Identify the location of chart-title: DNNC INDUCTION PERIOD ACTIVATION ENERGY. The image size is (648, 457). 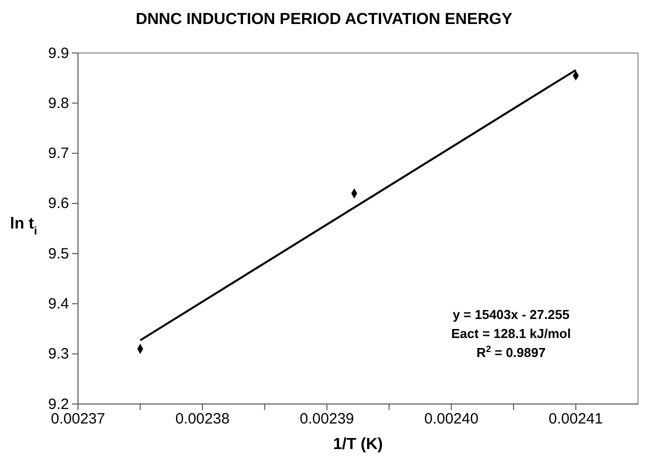
(324, 19).